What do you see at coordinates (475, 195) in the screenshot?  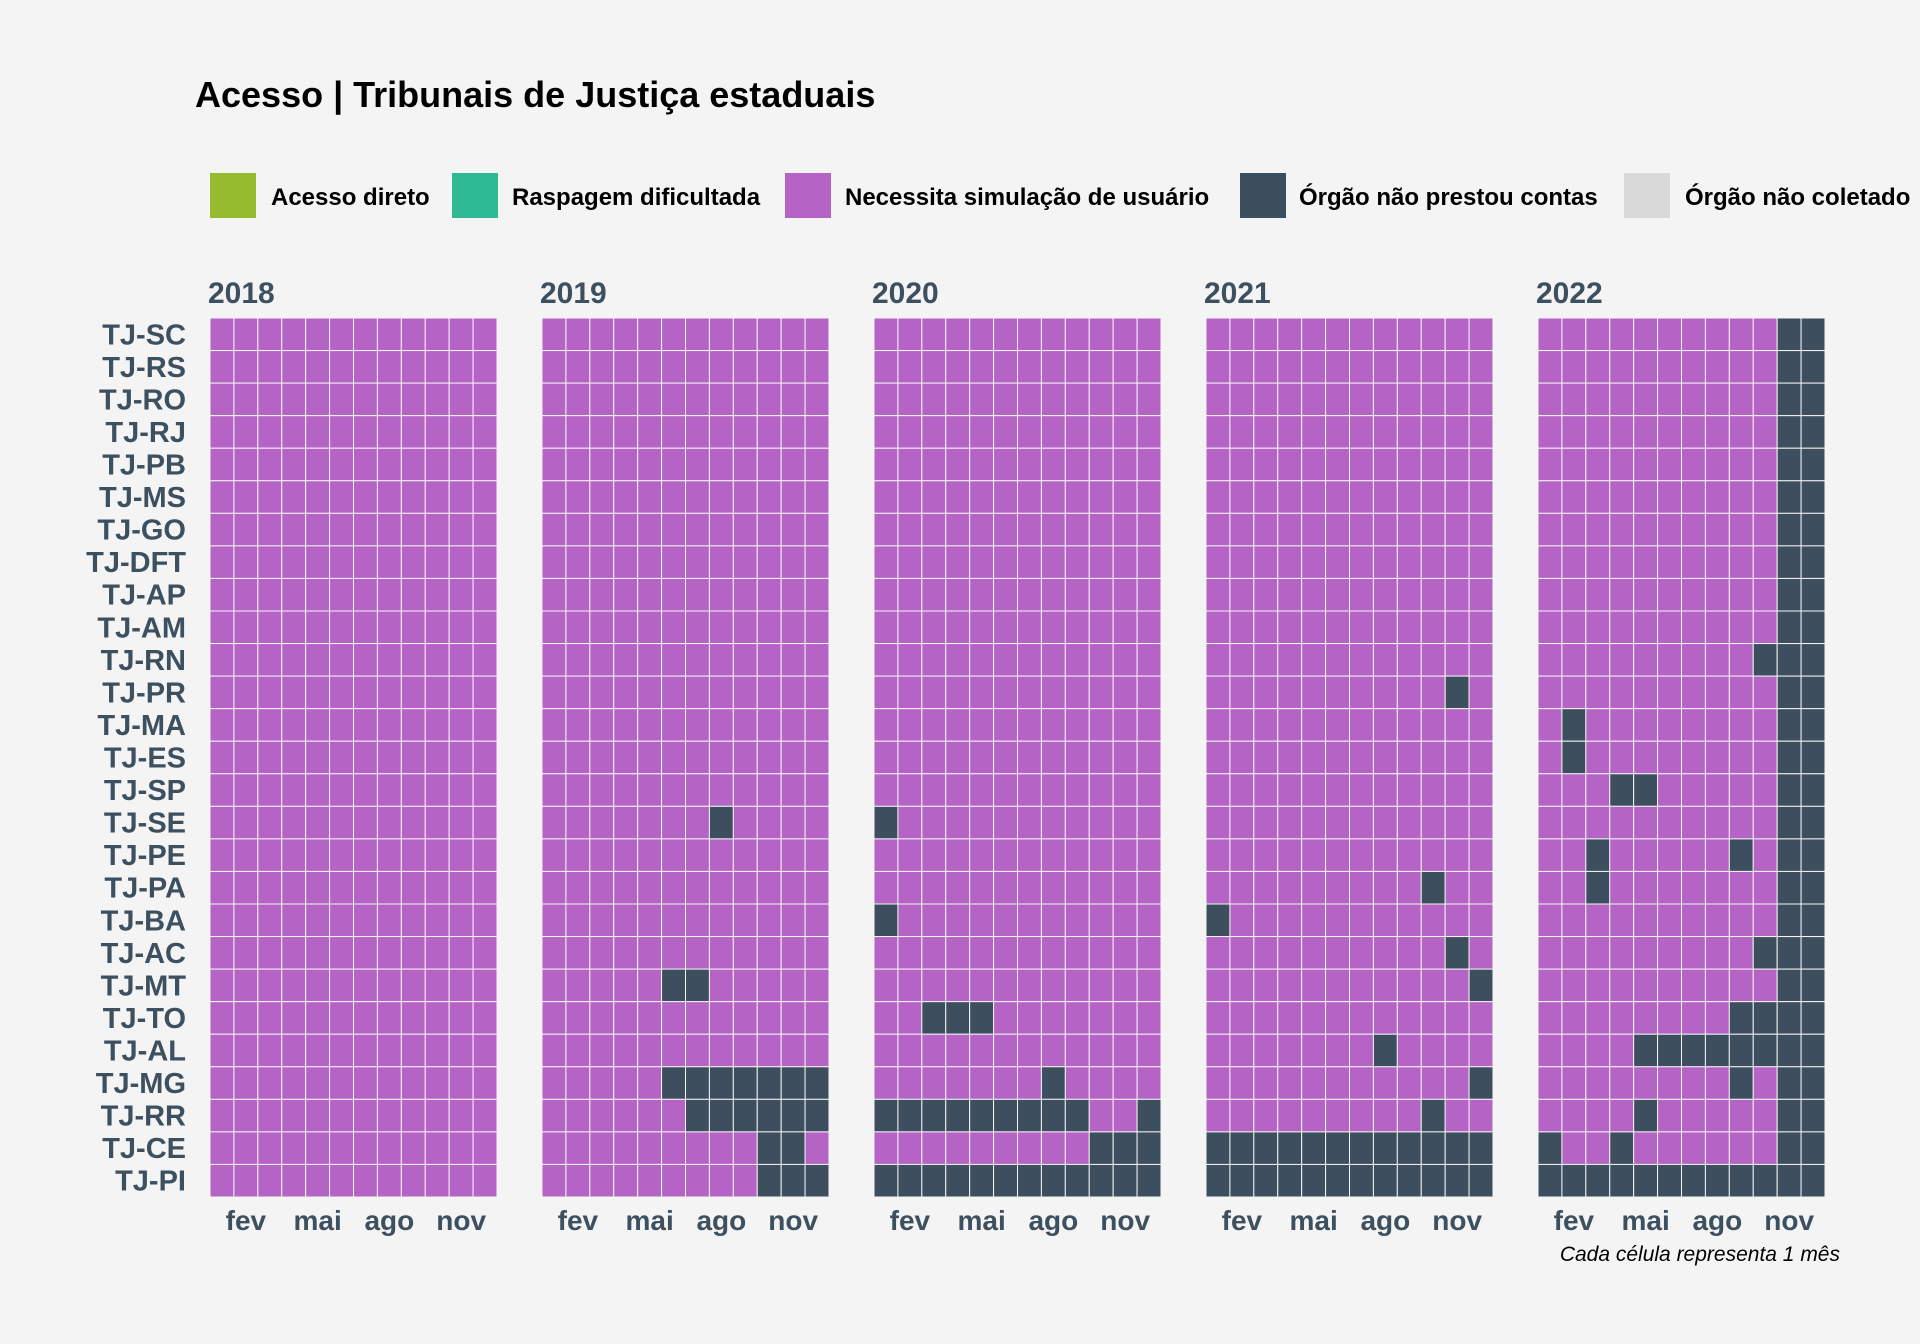 I see `legend-key-r` at bounding box center [475, 195].